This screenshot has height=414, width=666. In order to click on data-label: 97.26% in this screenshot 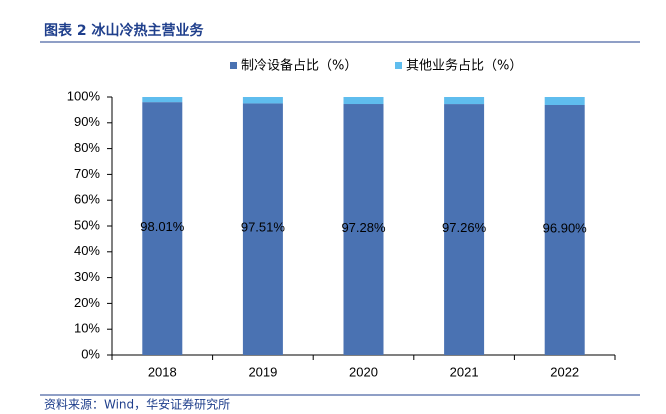, I will do `click(464, 227)`.